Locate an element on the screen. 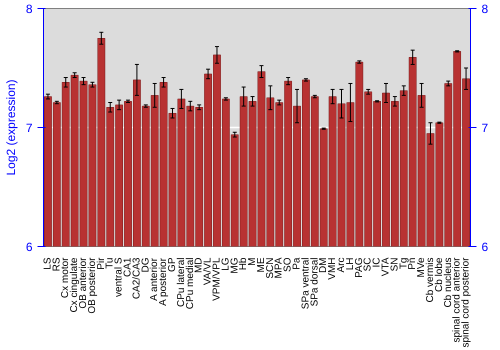  x-tick-label: LS is located at coordinates (48, 263).